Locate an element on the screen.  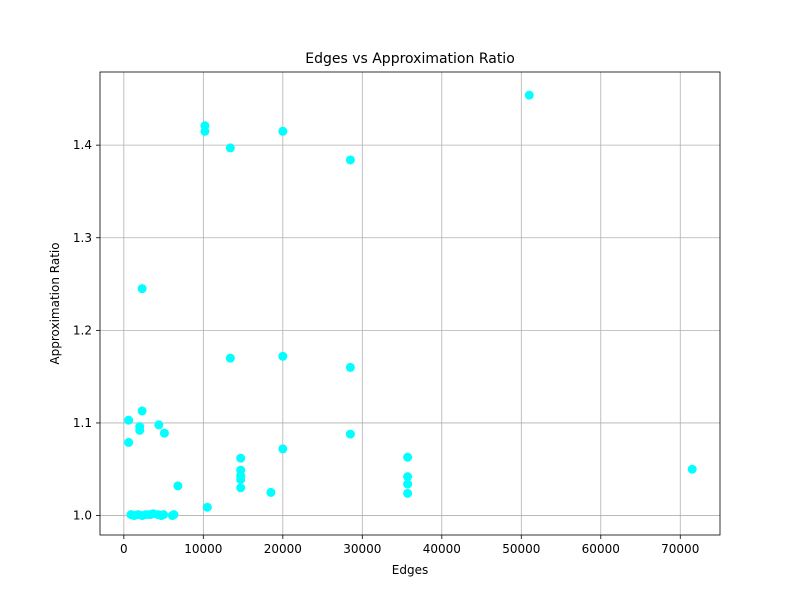
x-tick-label: 30000 is located at coordinates (362, 549).